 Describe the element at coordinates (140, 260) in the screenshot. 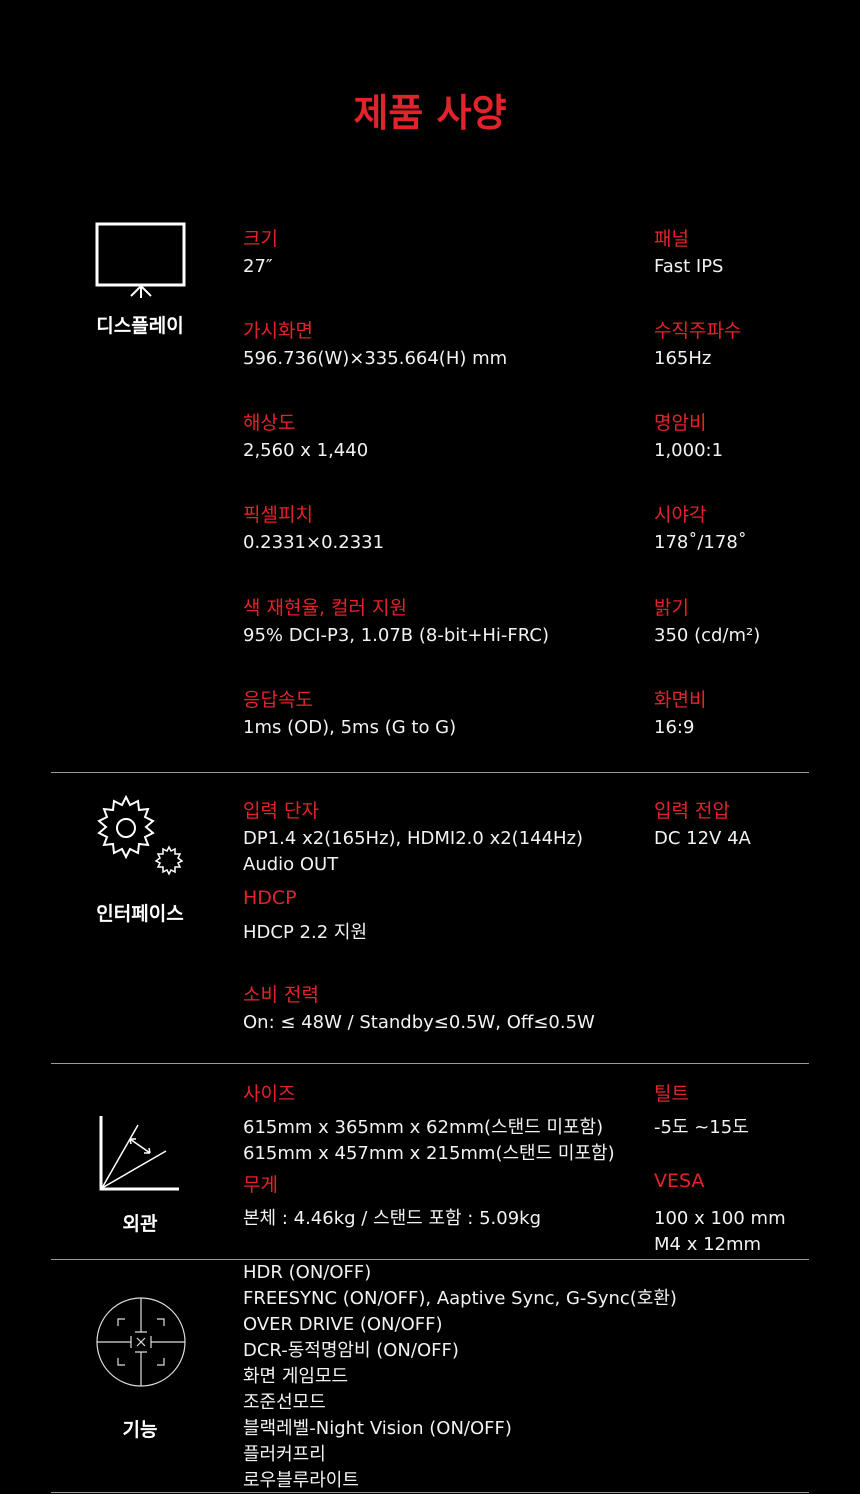

I see `monitor-icon` at that location.